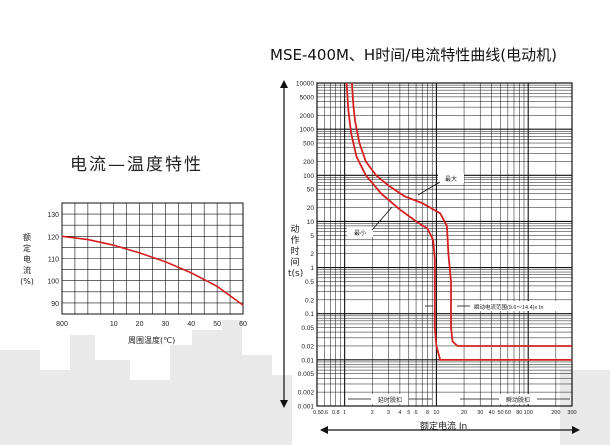 The image size is (610, 445). What do you see at coordinates (508, 413) in the screenshot?
I see `right-x-tick-label: 60` at bounding box center [508, 413].